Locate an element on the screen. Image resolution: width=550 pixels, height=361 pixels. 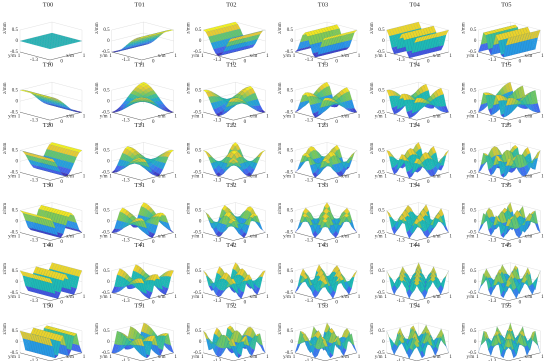
panel-title: T12 is located at coordinates (231, 65).